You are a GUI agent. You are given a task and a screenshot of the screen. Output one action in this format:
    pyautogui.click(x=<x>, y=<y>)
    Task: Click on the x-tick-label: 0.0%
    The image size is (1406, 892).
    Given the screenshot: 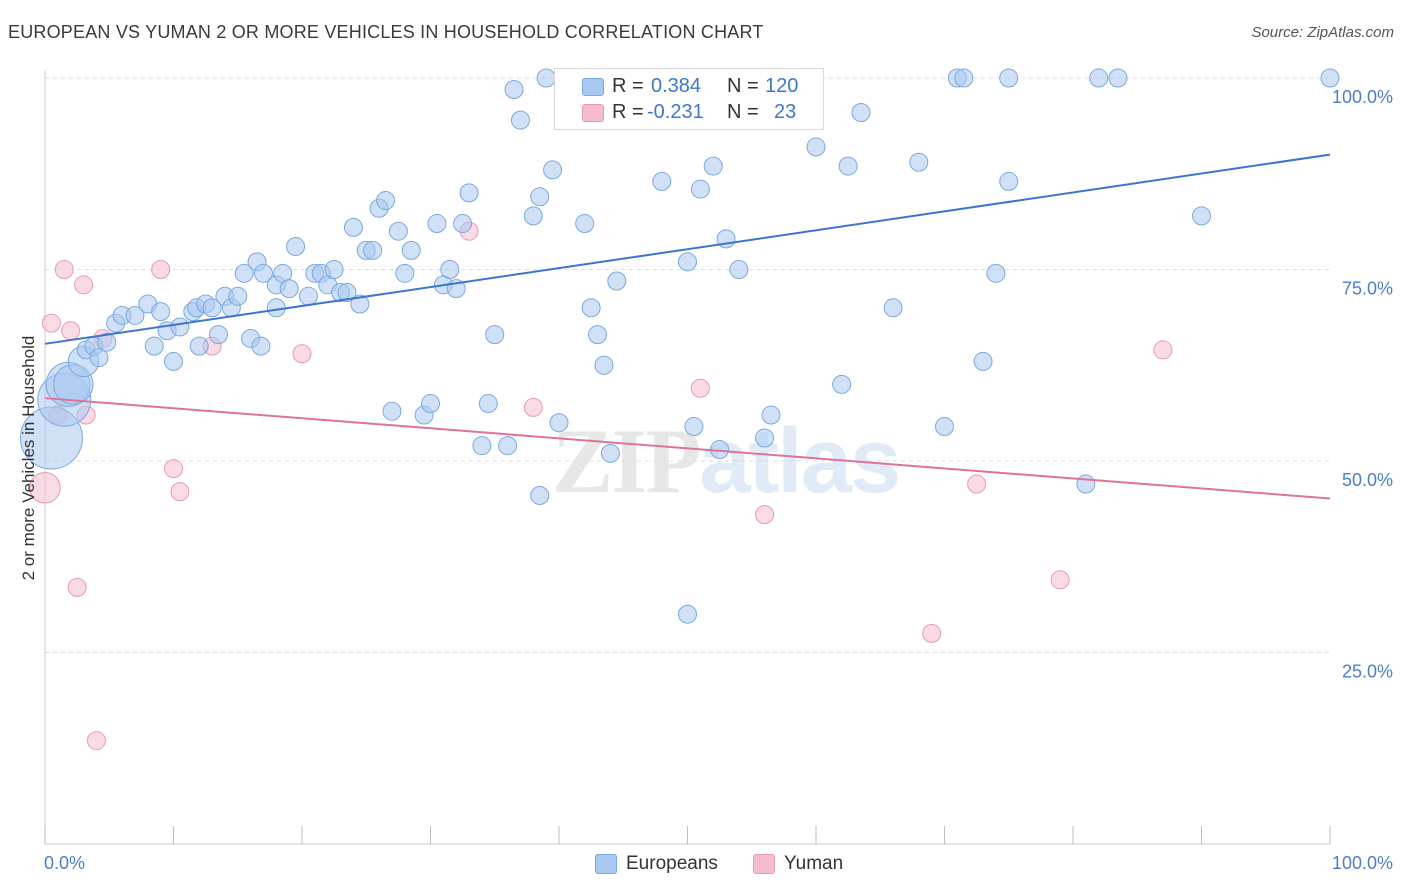 What is the action you would take?
    pyautogui.click(x=64, y=863)
    